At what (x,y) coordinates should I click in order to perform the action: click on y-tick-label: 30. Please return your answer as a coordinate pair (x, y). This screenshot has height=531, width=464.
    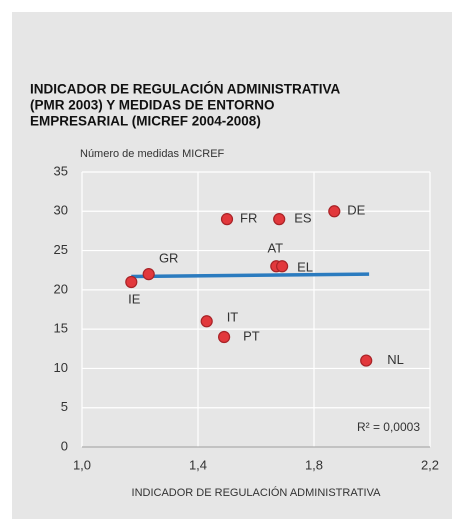
    Looking at the image, I should click on (61, 210).